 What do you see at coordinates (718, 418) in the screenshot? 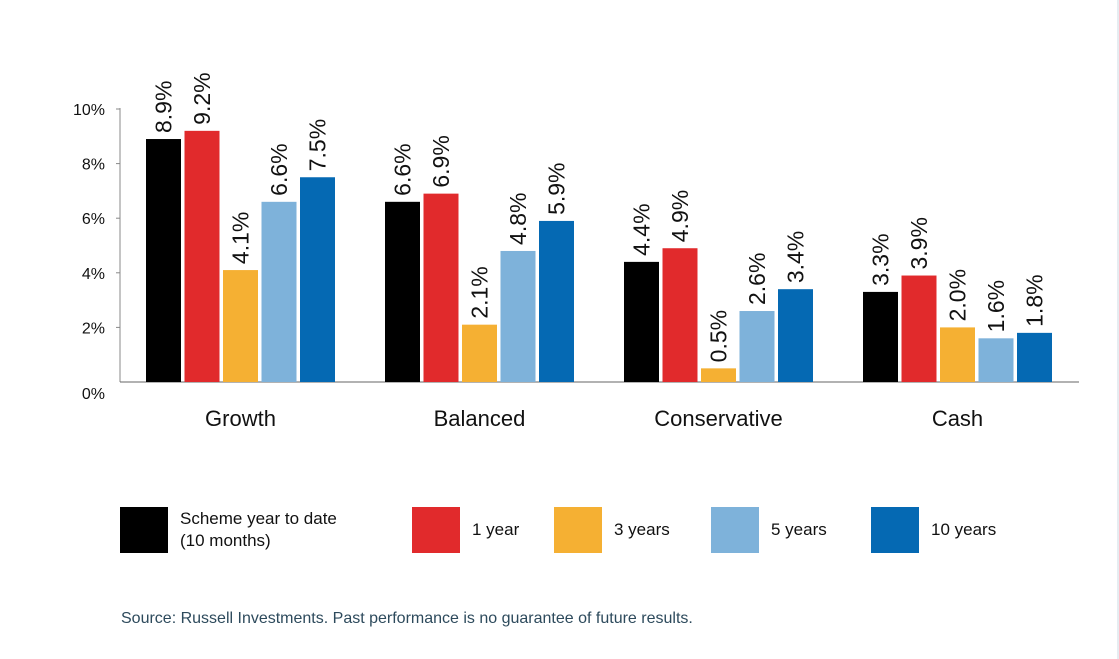
I see `category-label: Conservative` at bounding box center [718, 418].